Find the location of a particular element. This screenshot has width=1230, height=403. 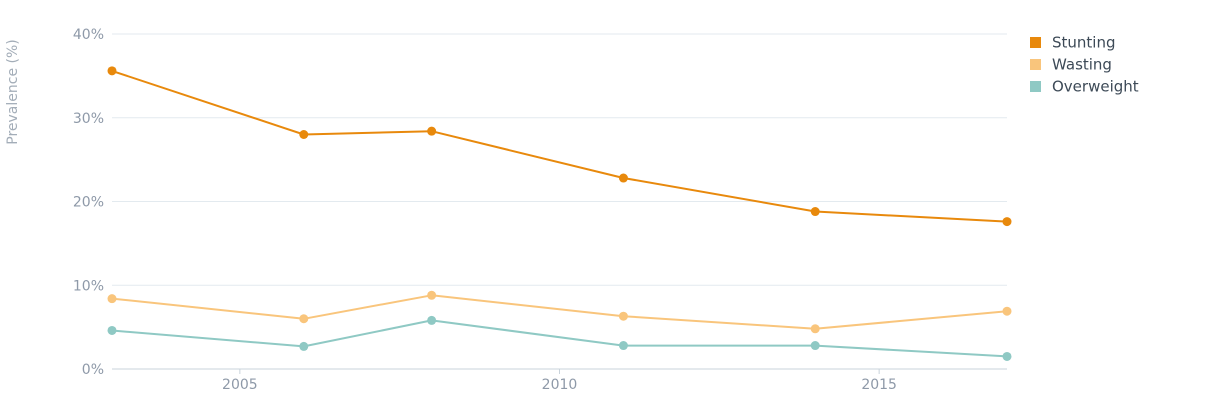

series-overweight is located at coordinates (559, 338).